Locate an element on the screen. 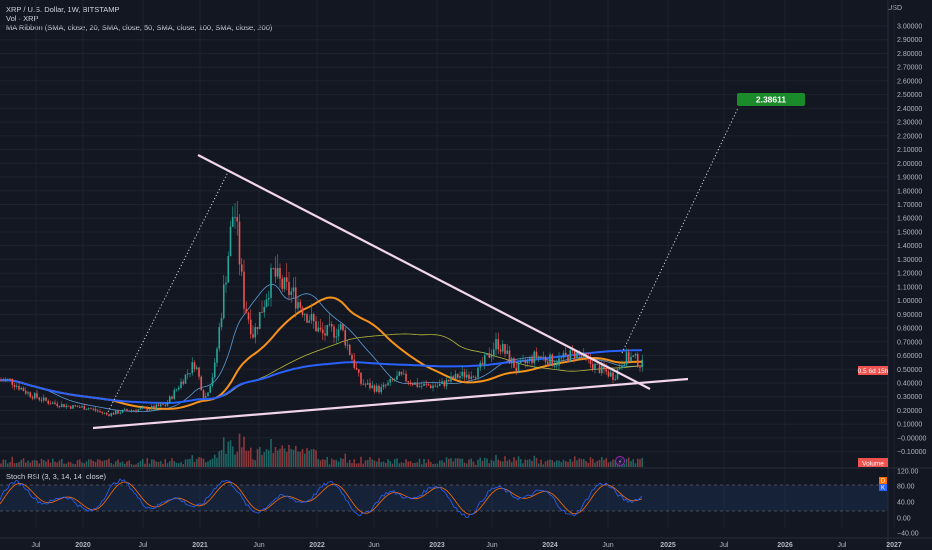 The height and width of the screenshot is (550, 932). time-tick-label: 2020 is located at coordinates (83, 545).